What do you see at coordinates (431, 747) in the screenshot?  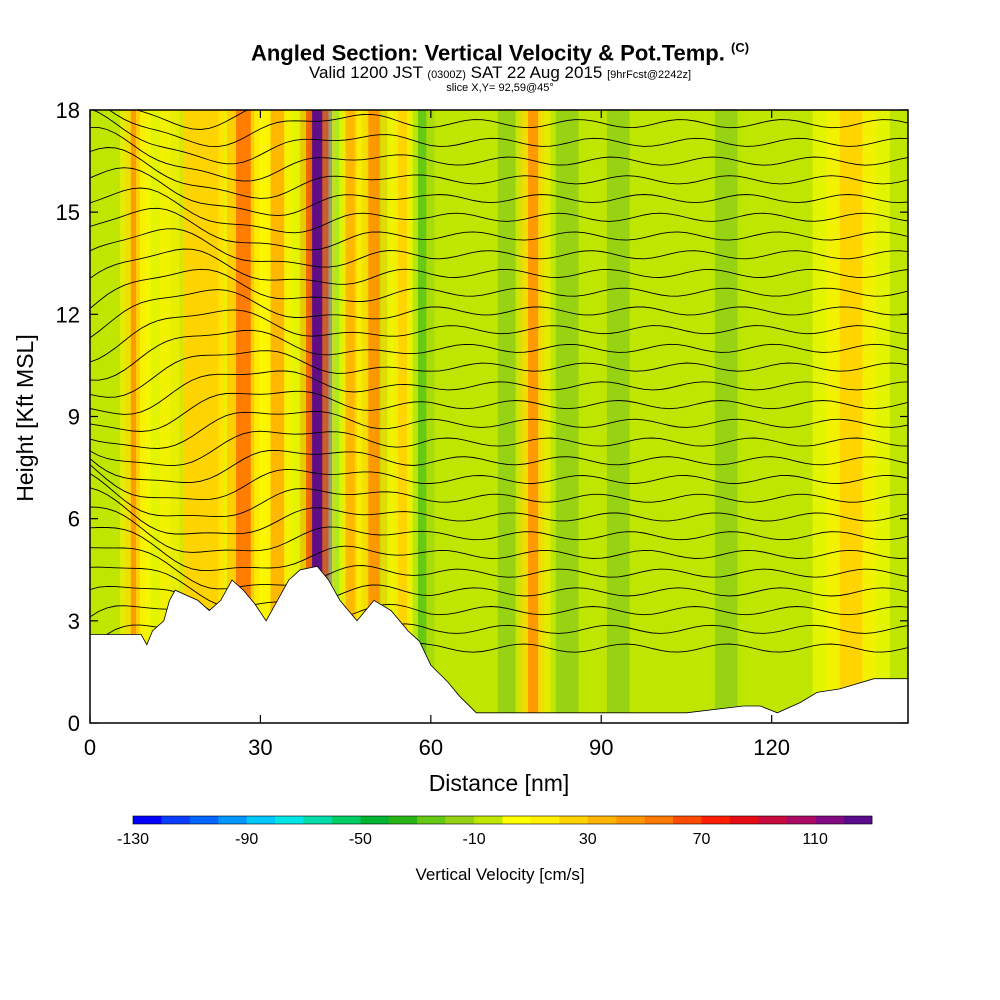 I see `x-tick-label: 60` at bounding box center [431, 747].